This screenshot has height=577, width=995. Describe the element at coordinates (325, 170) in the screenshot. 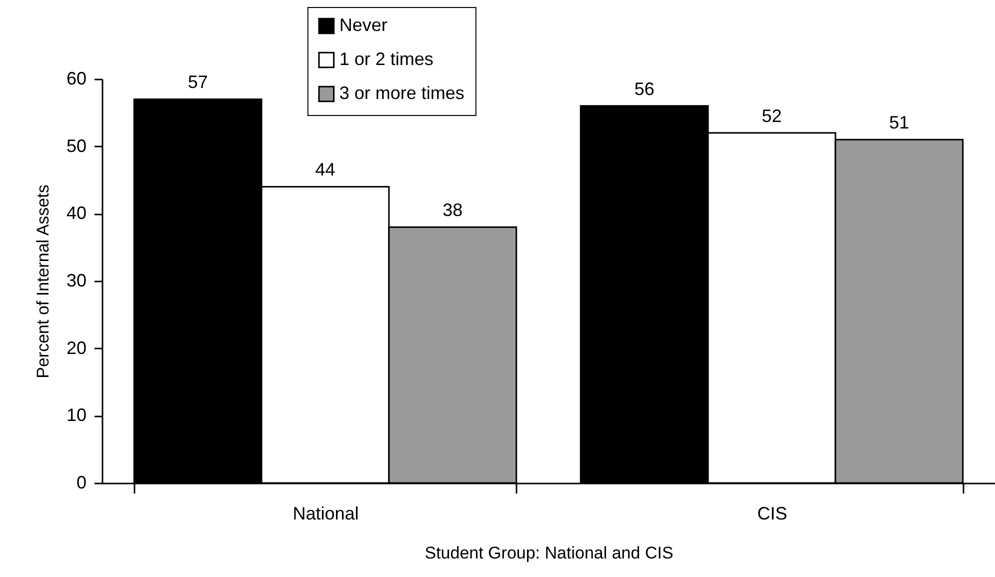

I see `data-label: 44` at that location.